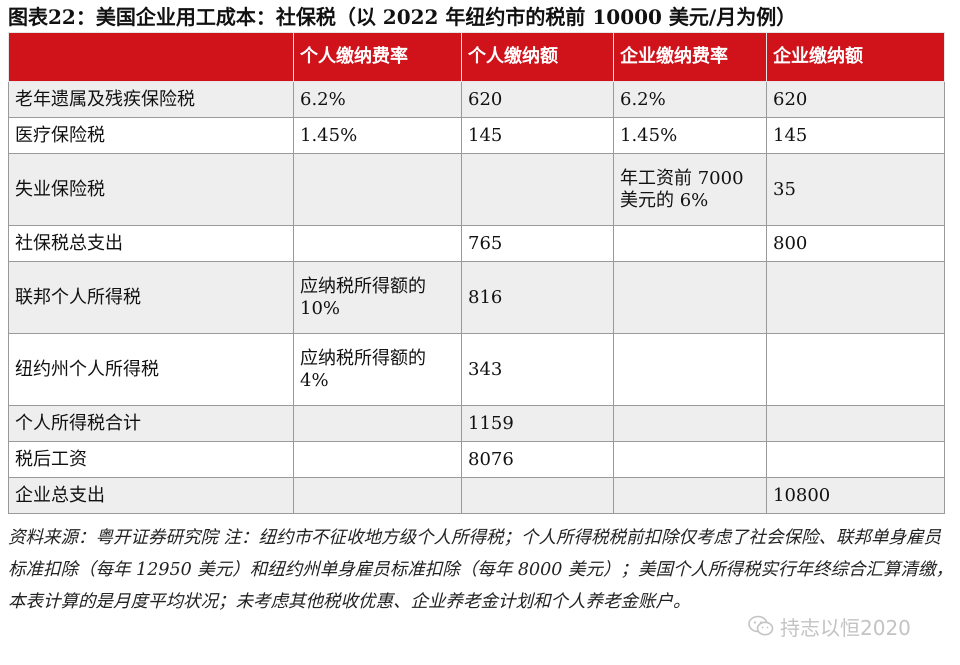 The width and height of the screenshot is (960, 665). I want to click on cell-personal-amount: 765, so click(537, 243).